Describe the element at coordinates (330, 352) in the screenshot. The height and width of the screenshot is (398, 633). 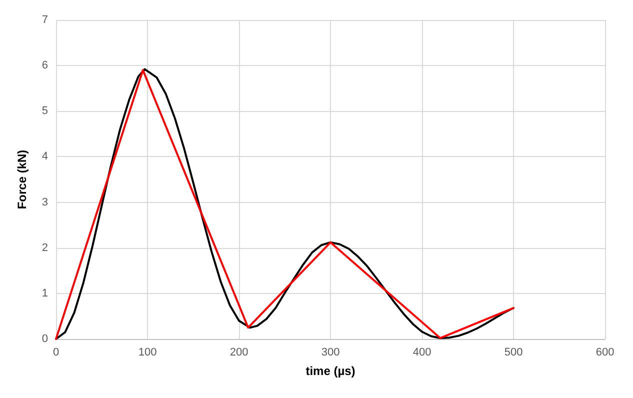
I see `x-tick-label: 300` at that location.